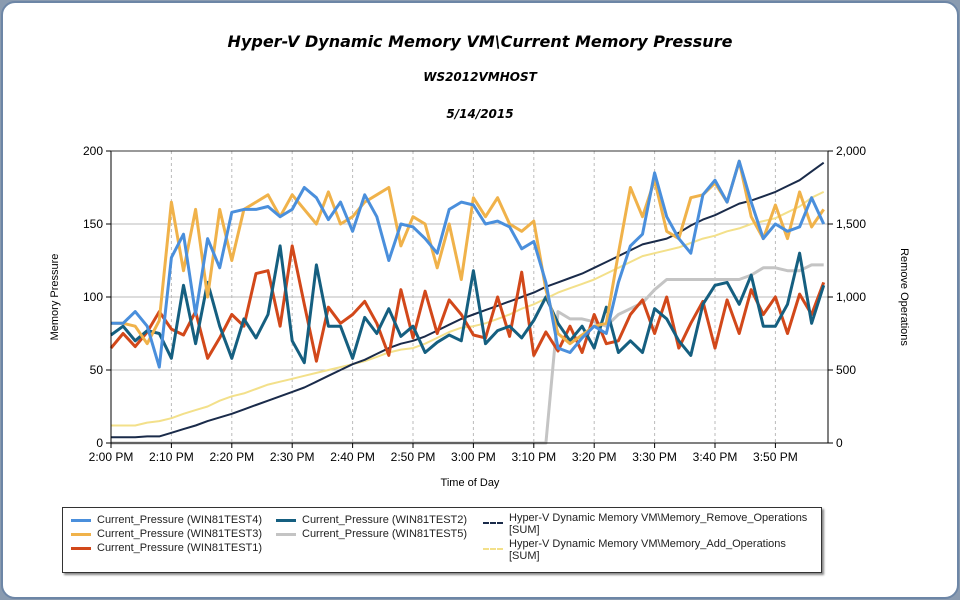 The width and height of the screenshot is (960, 600). Describe the element at coordinates (839, 443) in the screenshot. I see `y2-tick-label: 0` at that location.